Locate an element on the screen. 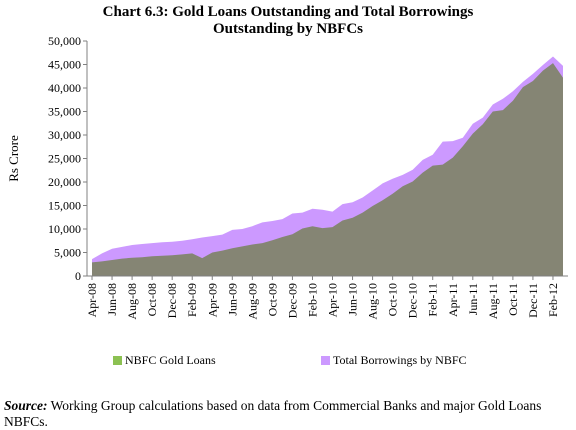 The width and height of the screenshot is (576, 430). y-tick-label: 0 is located at coordinates (78, 276).